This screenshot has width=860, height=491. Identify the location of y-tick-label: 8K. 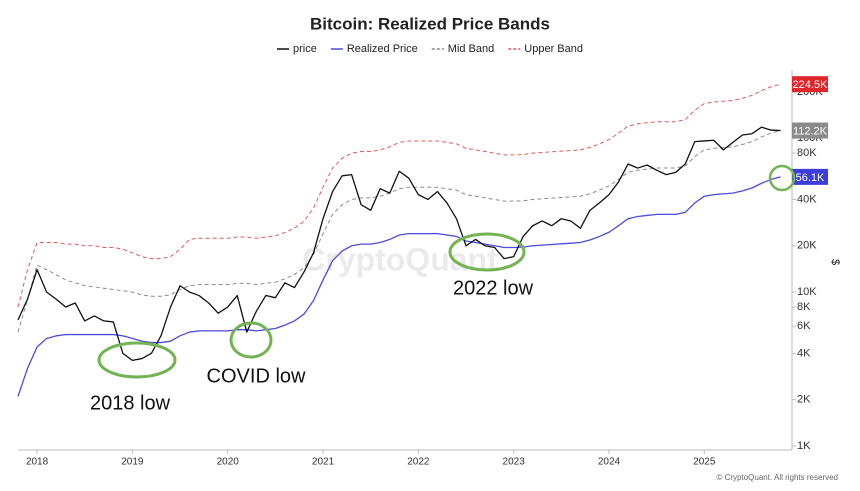
(804, 307).